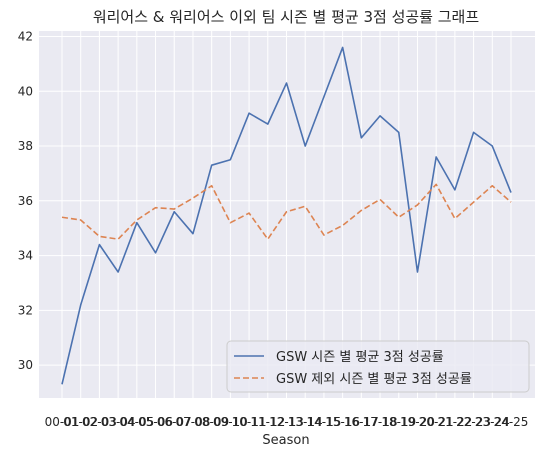  Describe the element at coordinates (374, 379) in the screenshot. I see `legend-label-others: GSW 제외 시즌 별 평균 3점 성공률` at that location.